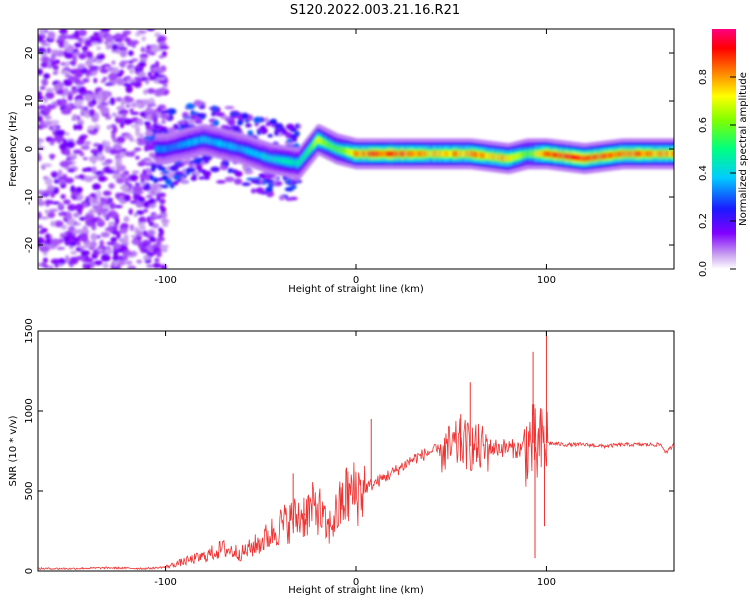 This screenshot has width=750, height=600. Describe the element at coordinates (29, 149) in the screenshot. I see `y-tick-label: 0` at that location.